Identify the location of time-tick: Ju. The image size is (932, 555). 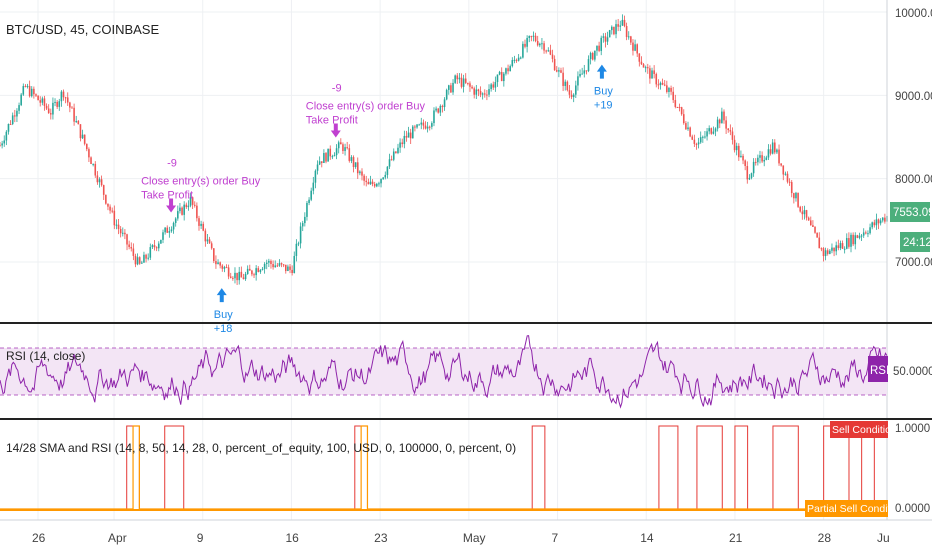
(883, 538).